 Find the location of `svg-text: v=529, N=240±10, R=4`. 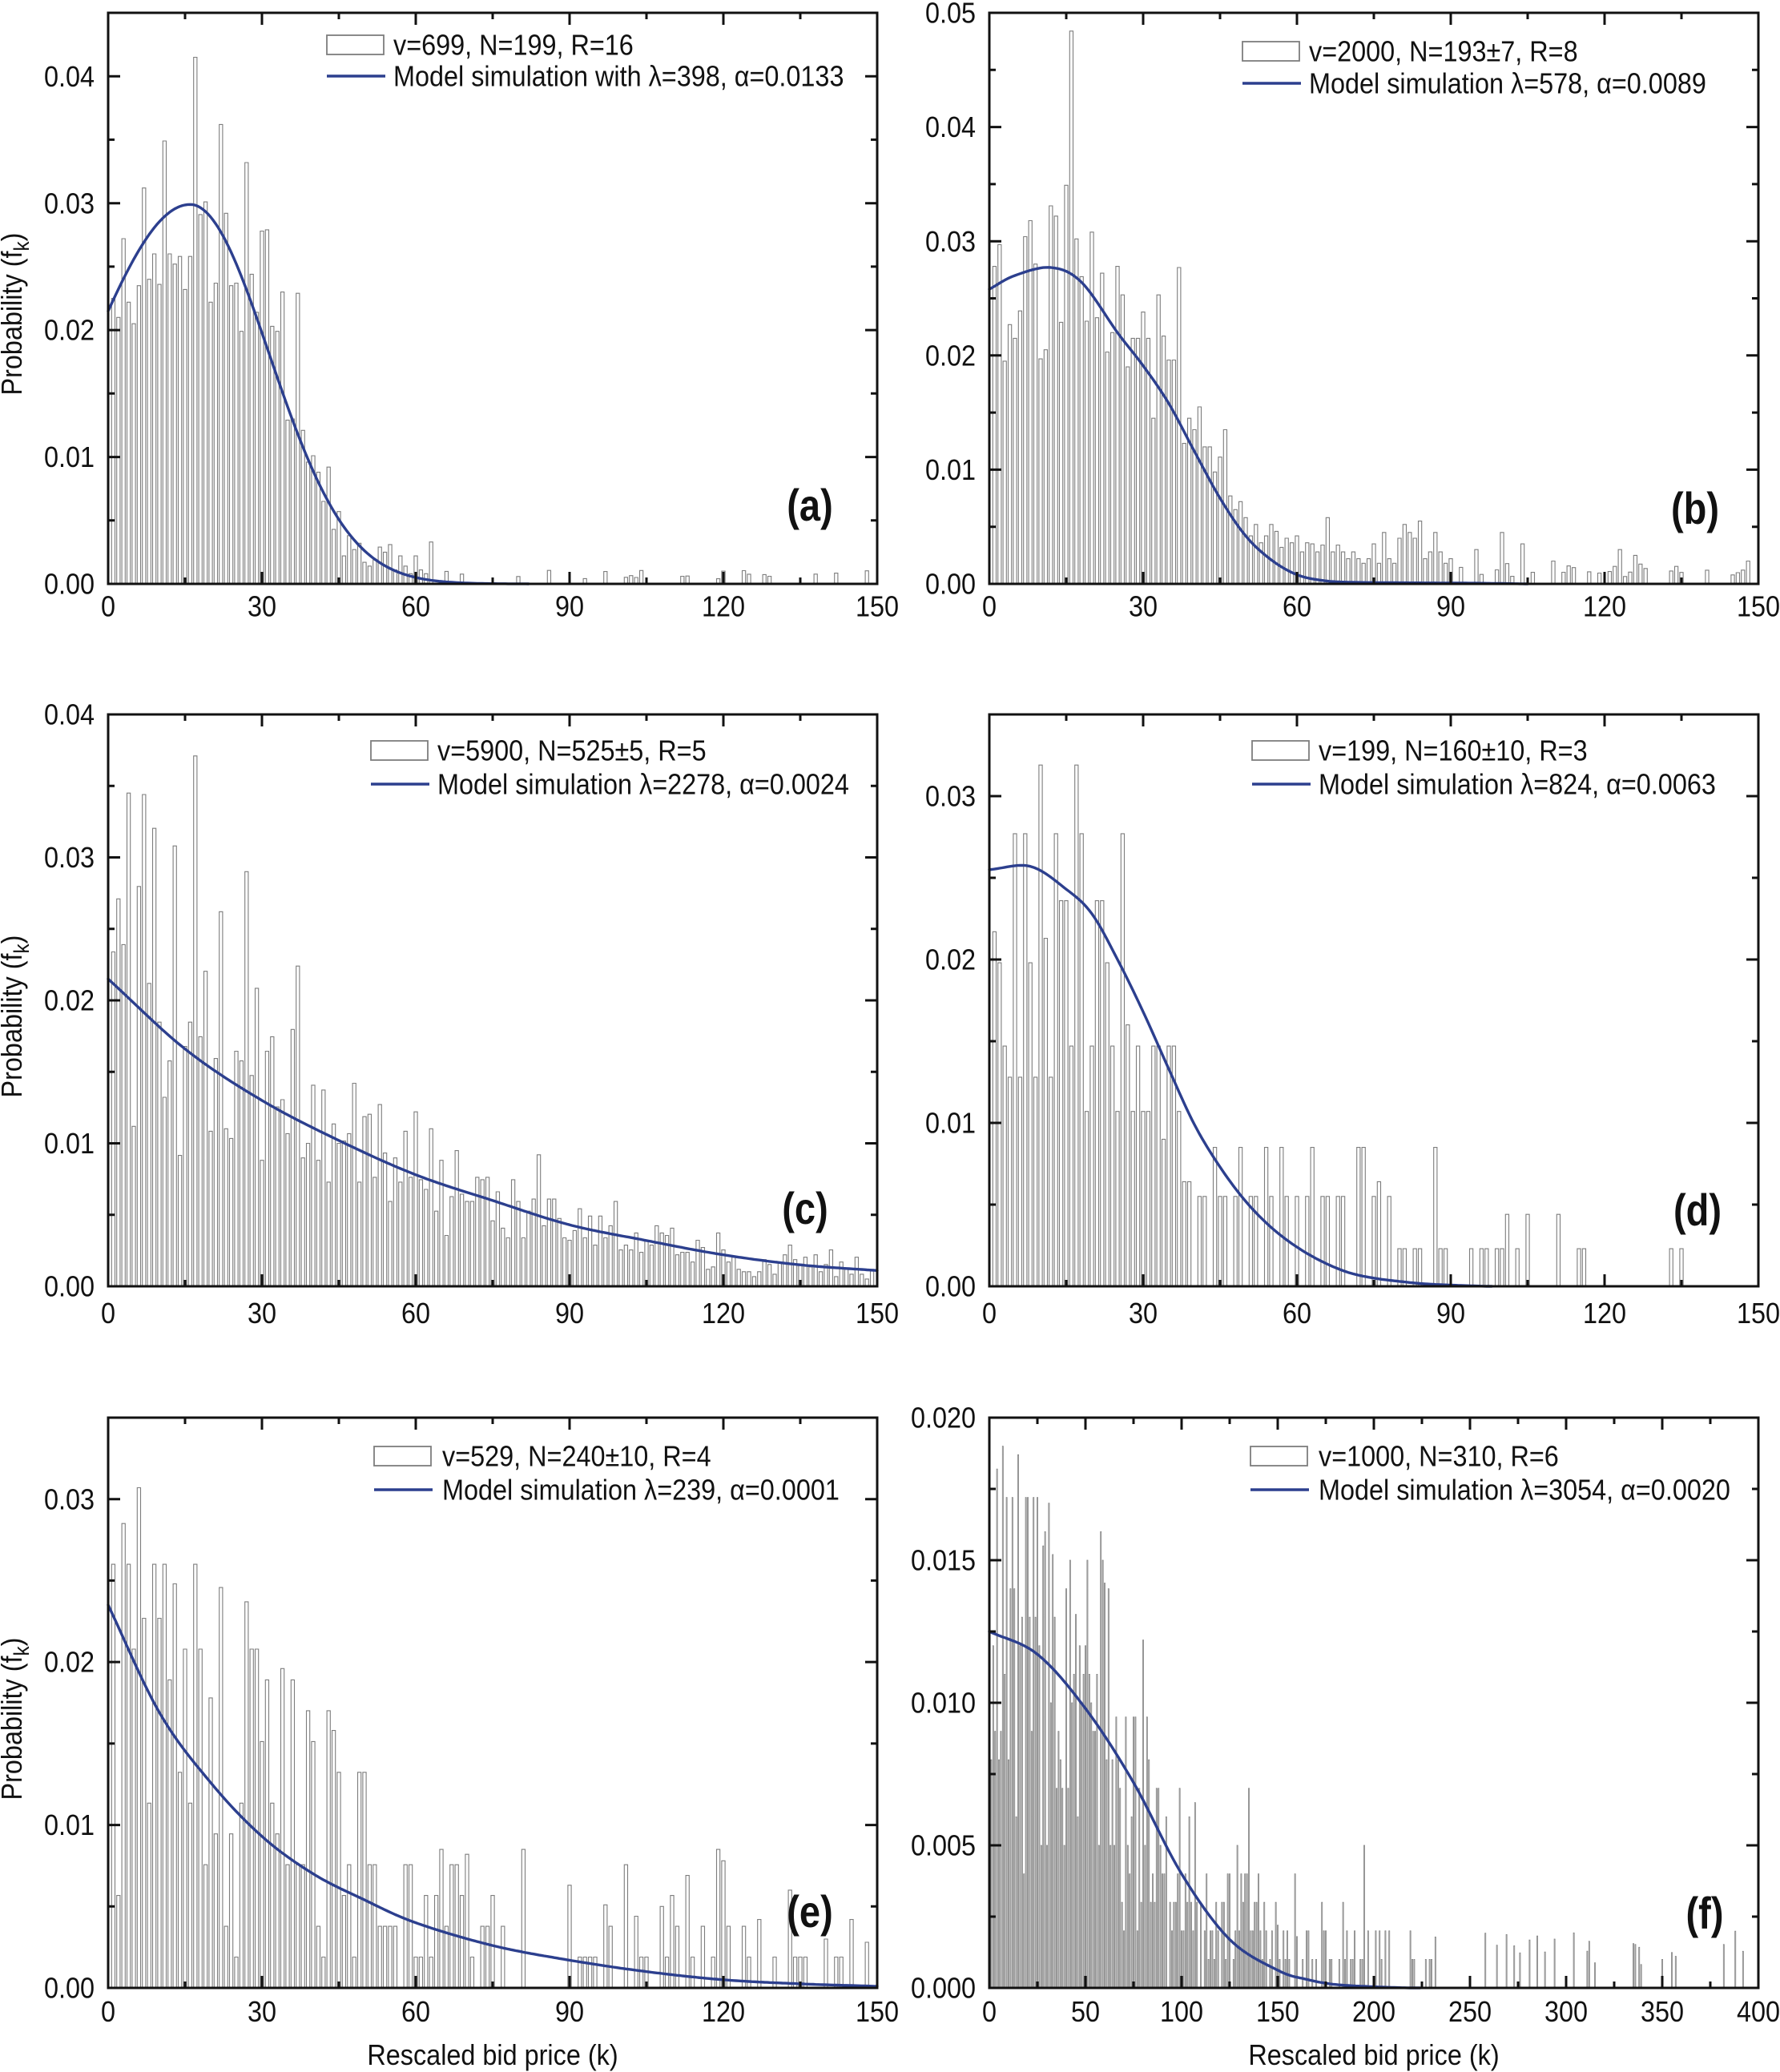

svg-text: v=529, N=240±10, R=4 is located at coordinates (577, 1457).